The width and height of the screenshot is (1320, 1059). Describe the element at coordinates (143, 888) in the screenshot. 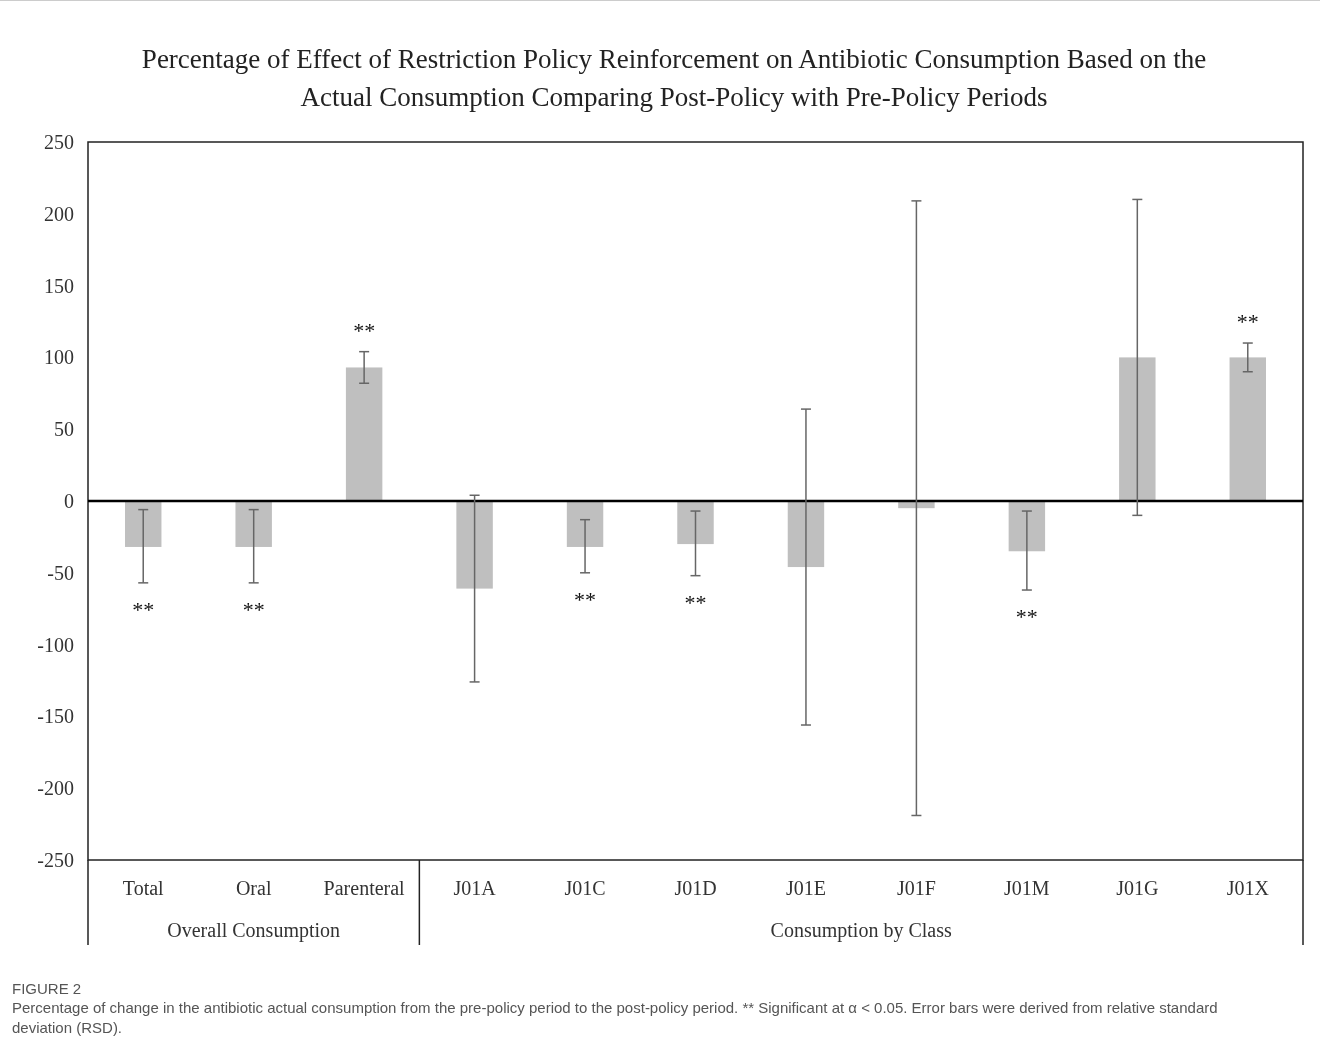

I see `x-tick-label: Total` at that location.